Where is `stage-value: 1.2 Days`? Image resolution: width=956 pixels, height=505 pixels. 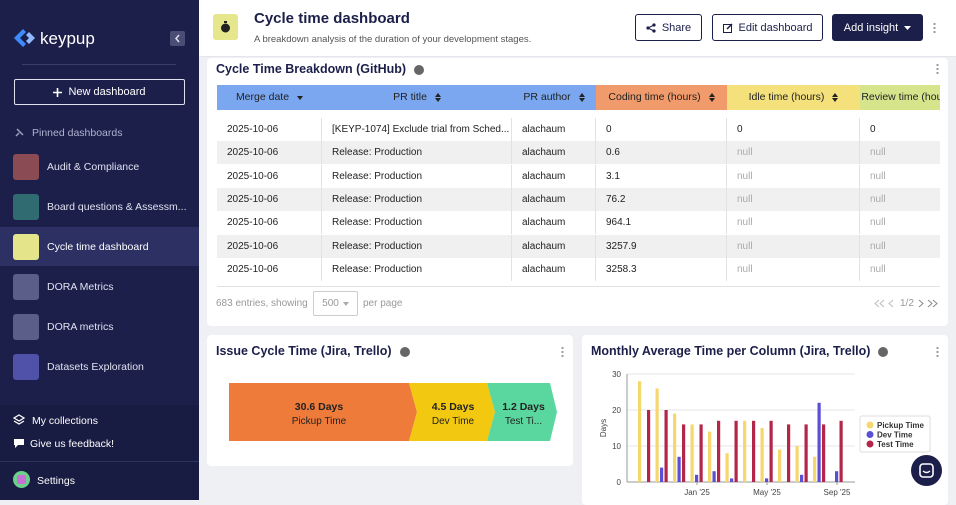 stage-value: 1.2 Days is located at coordinates (523, 407).